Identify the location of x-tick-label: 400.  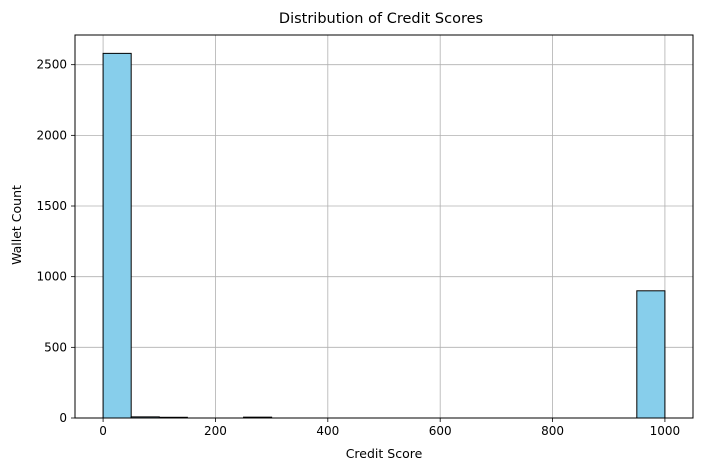
(327, 431).